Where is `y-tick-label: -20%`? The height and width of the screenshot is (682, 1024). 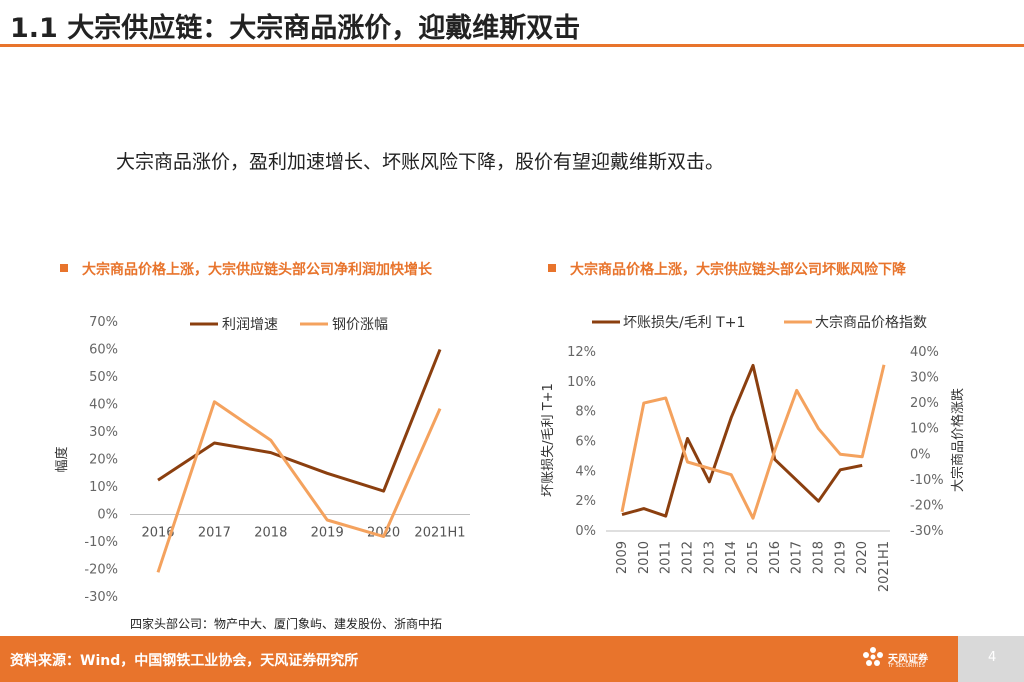 y-tick-label: -20% is located at coordinates (101, 570).